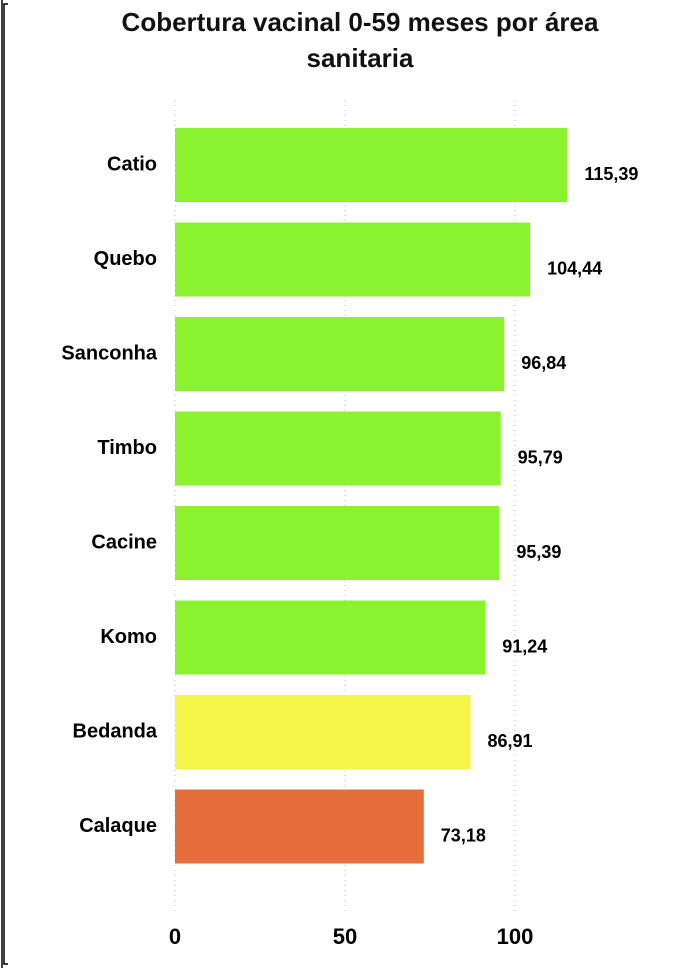  Describe the element at coordinates (109, 353) in the screenshot. I see `y-tick-label: Sanconha` at that location.